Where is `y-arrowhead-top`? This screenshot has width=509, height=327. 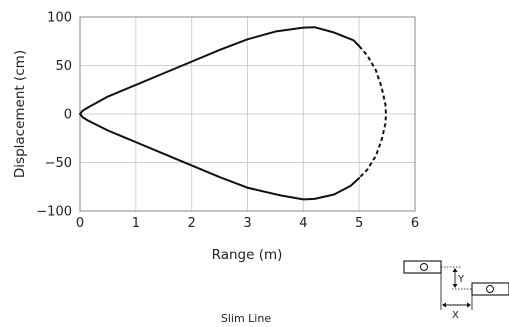
y-arrowhead-top is located at coordinates (455, 270).